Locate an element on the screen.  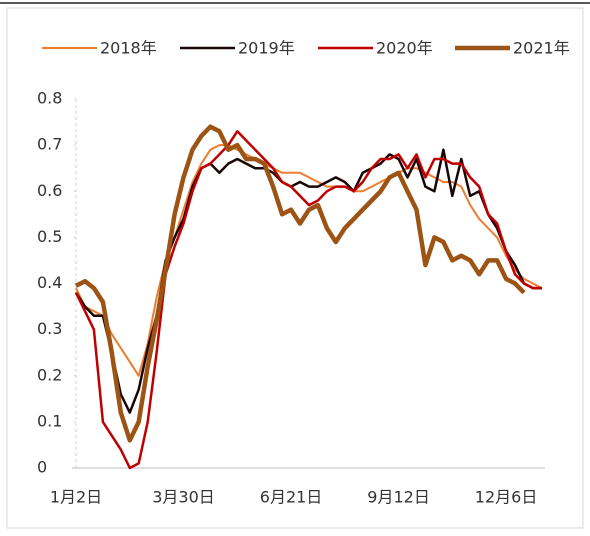
legend-label: 2018年 is located at coordinates (128, 48).